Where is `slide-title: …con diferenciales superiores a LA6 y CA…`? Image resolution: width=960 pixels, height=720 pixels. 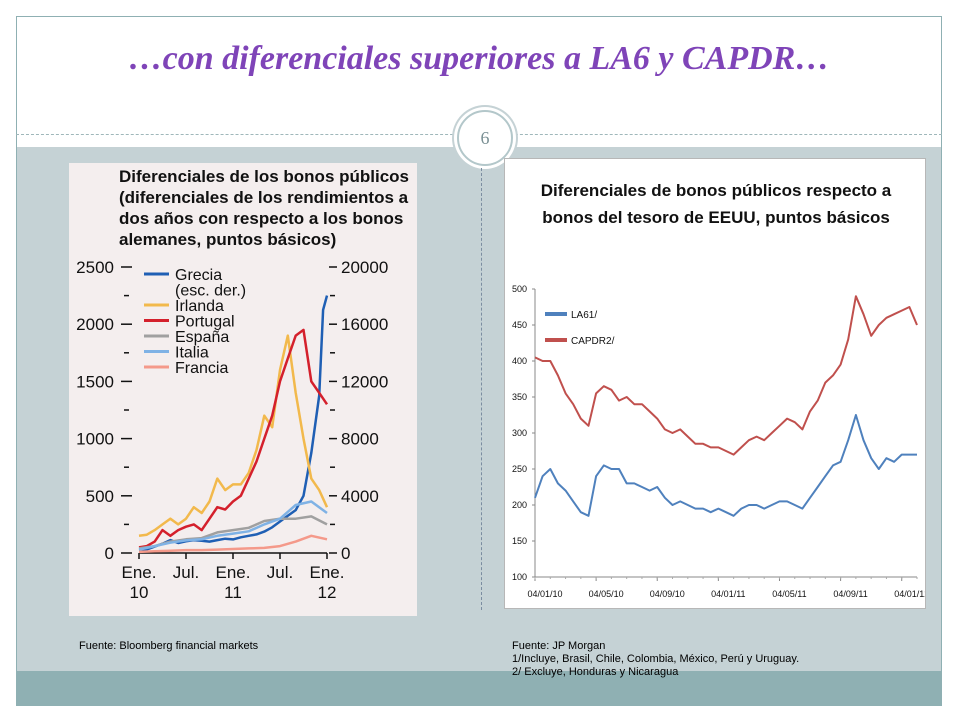 slide-title: …con diferenciales superiores a LA6 y CA… is located at coordinates (479, 58).